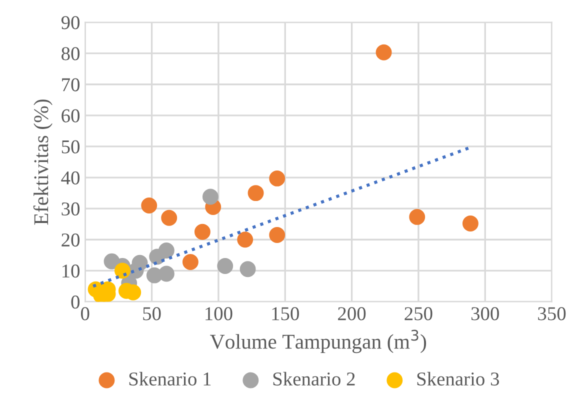 This screenshot has height=405, width=587. What do you see at coordinates (219, 313) in the screenshot?
I see `x-tick-label: 100` at bounding box center [219, 313].